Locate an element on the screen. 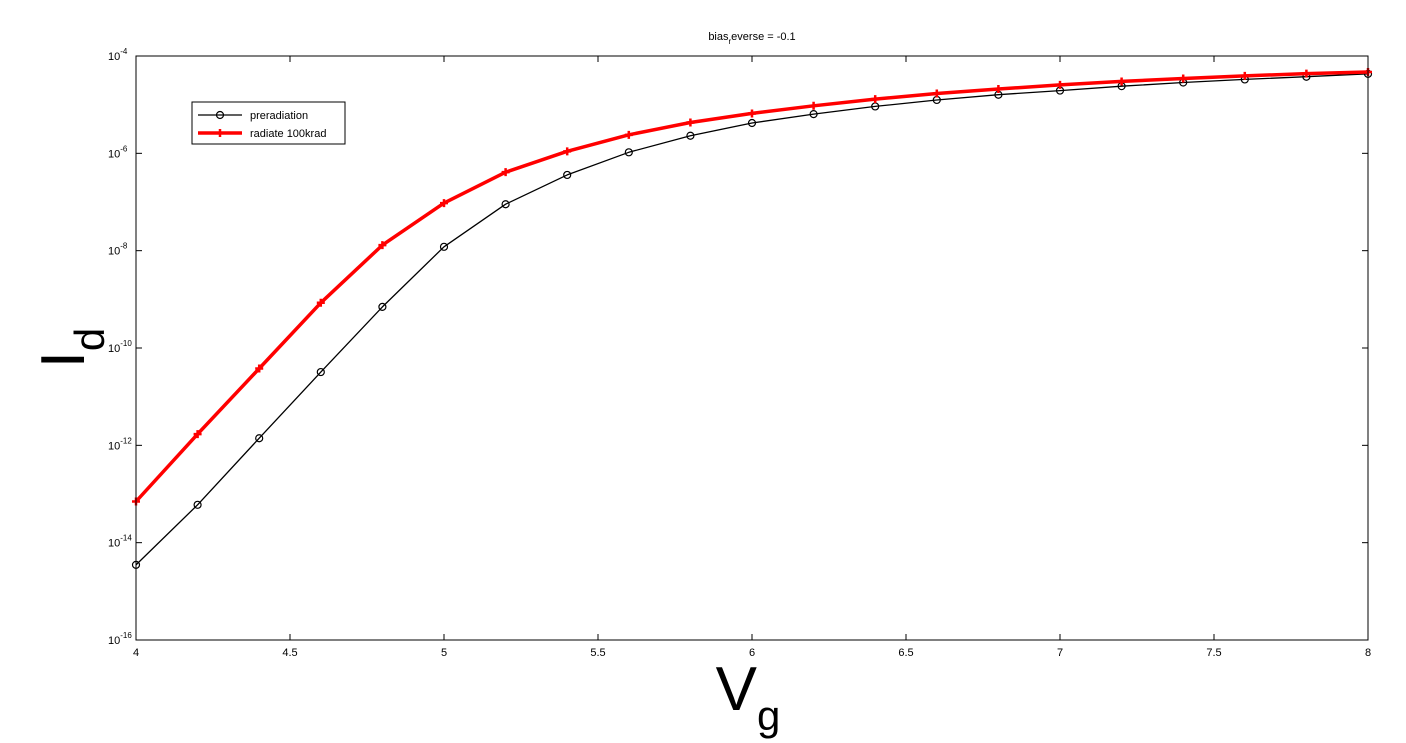 The height and width of the screenshot is (743, 1406). legend-label-preradiation: preradiation is located at coordinates (279, 116).